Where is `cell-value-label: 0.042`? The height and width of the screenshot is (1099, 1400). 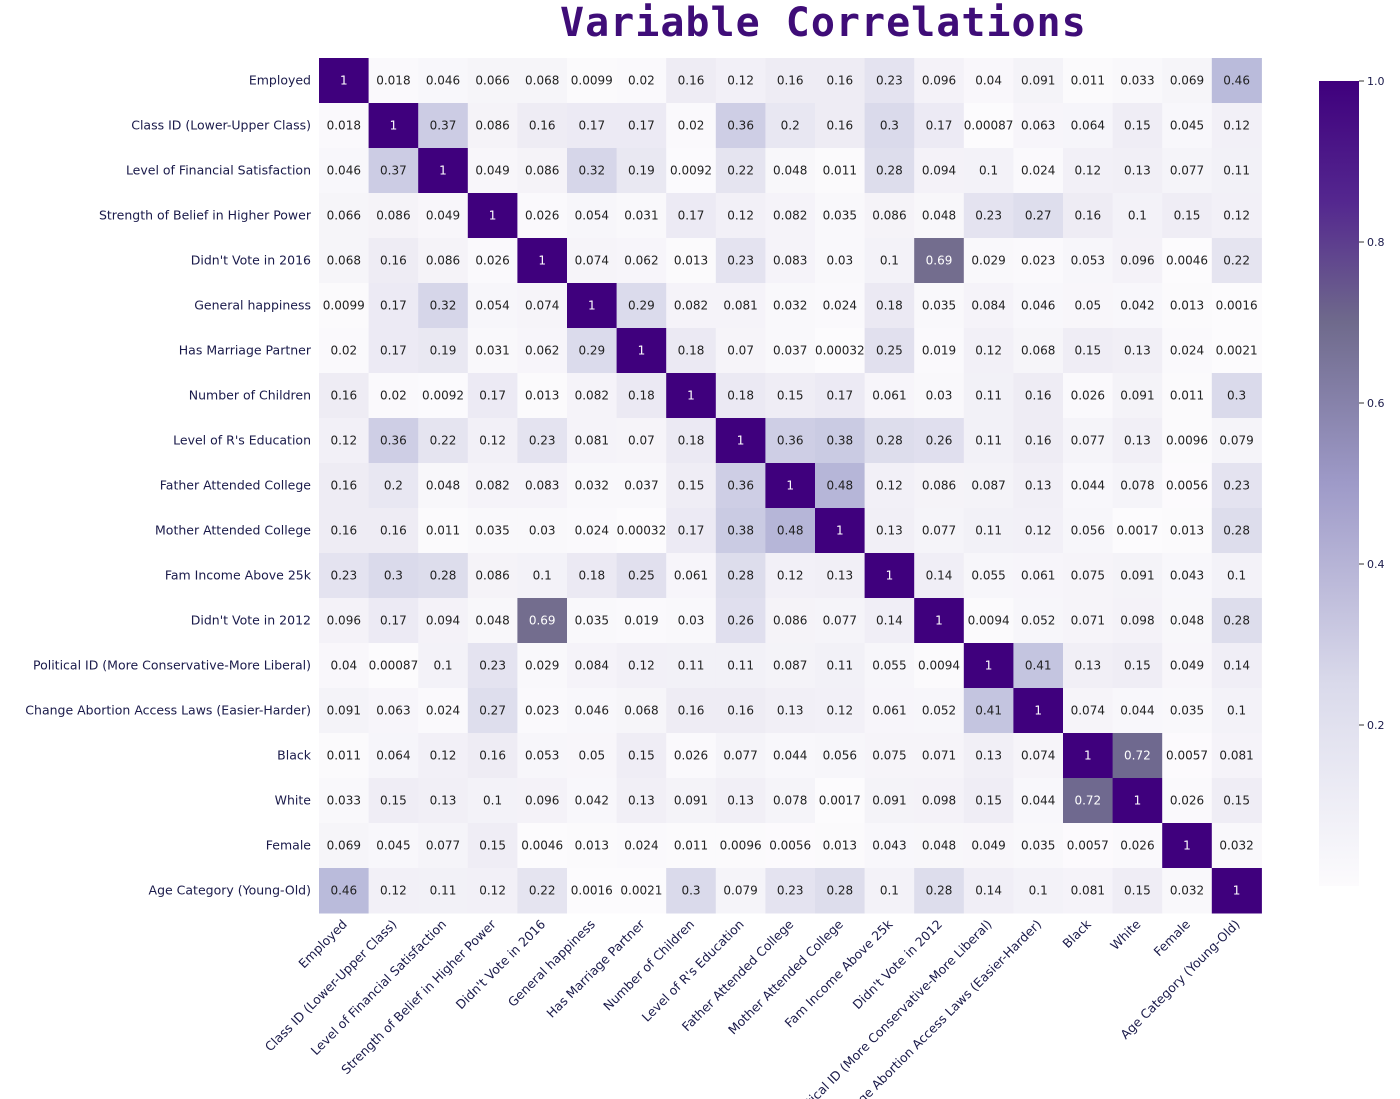
cell-value-label: 0.042 is located at coordinates (1137, 306).